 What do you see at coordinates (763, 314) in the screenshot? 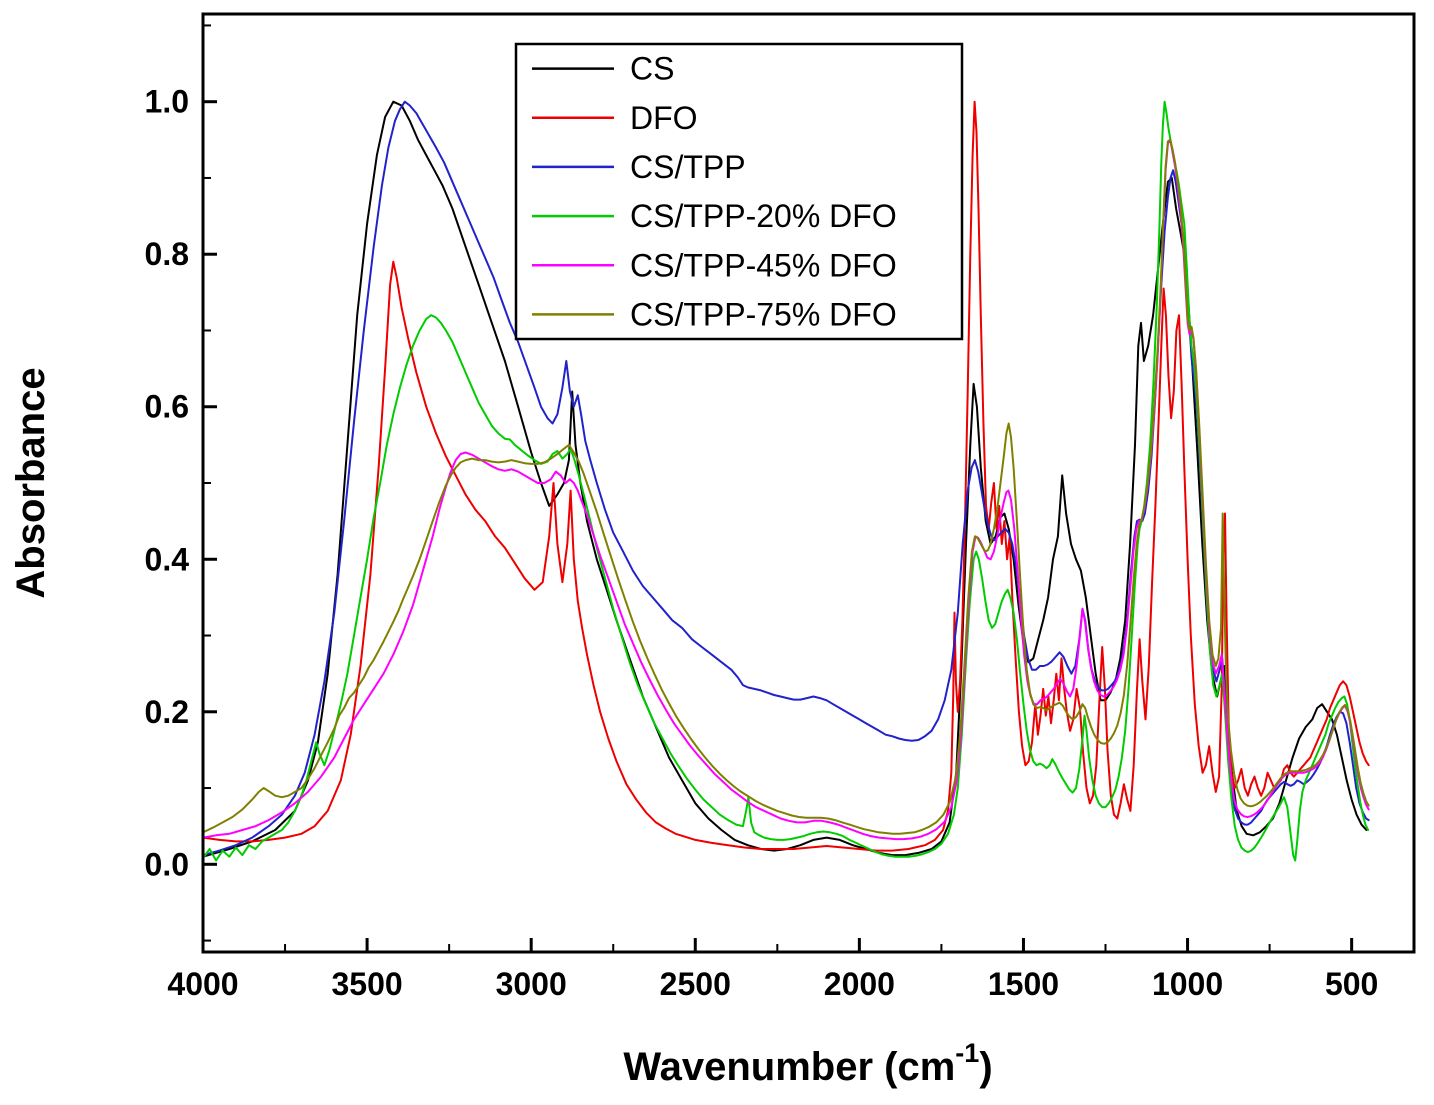
I see `legend-label: CS/TPP-75% DFO` at bounding box center [763, 314].